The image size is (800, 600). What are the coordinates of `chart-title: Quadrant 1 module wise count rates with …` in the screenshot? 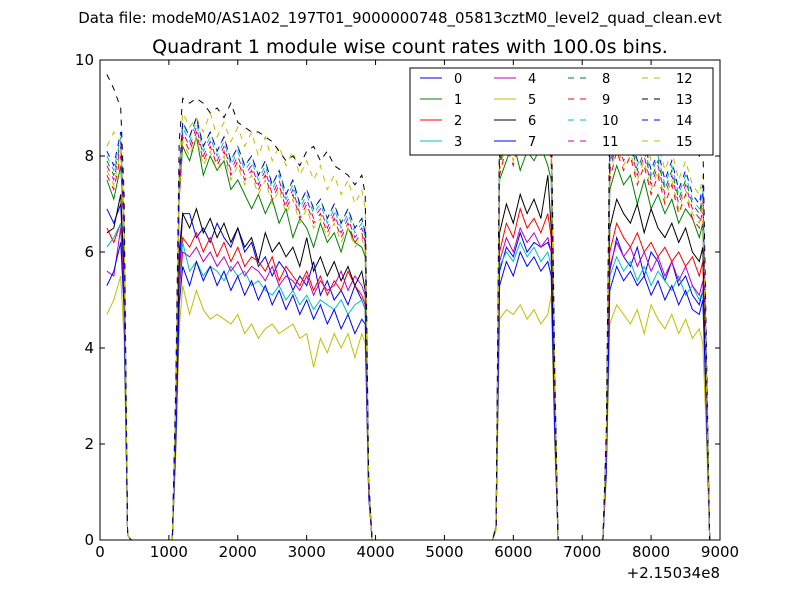 It's located at (410, 47).